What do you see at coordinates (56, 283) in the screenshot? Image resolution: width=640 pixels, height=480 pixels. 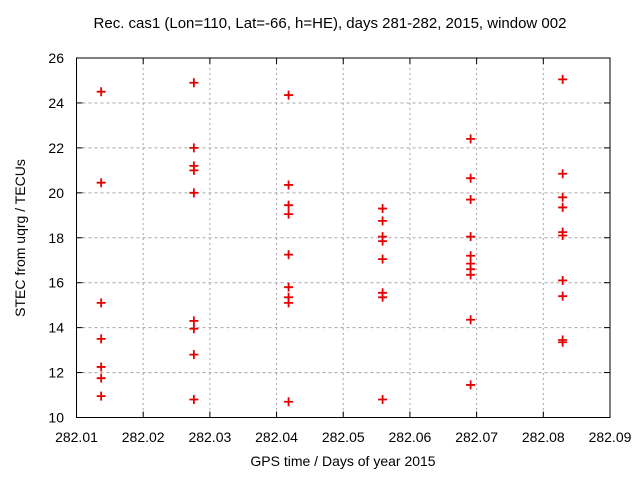 I see `y-tick-label: 16` at bounding box center [56, 283].